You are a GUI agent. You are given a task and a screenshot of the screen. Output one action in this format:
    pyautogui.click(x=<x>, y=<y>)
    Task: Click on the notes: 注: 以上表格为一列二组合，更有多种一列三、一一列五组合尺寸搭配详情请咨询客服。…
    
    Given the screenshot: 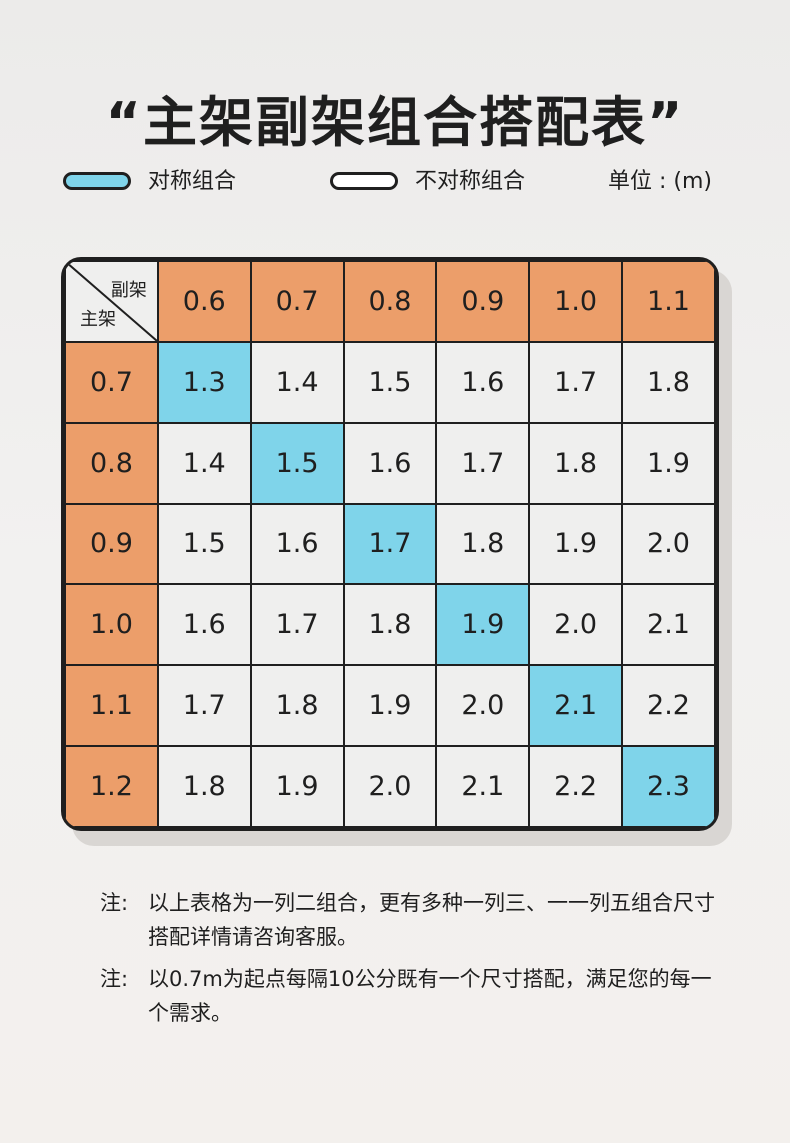 What is the action you would take?
    pyautogui.click(x=410, y=962)
    